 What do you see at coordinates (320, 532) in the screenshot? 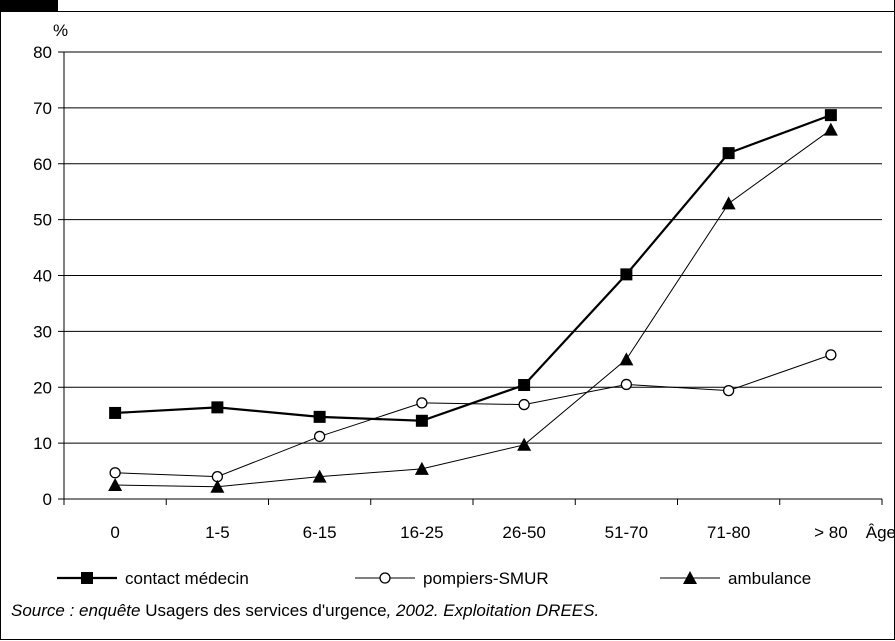
I see `x-tick-label: 6-15` at bounding box center [320, 532].